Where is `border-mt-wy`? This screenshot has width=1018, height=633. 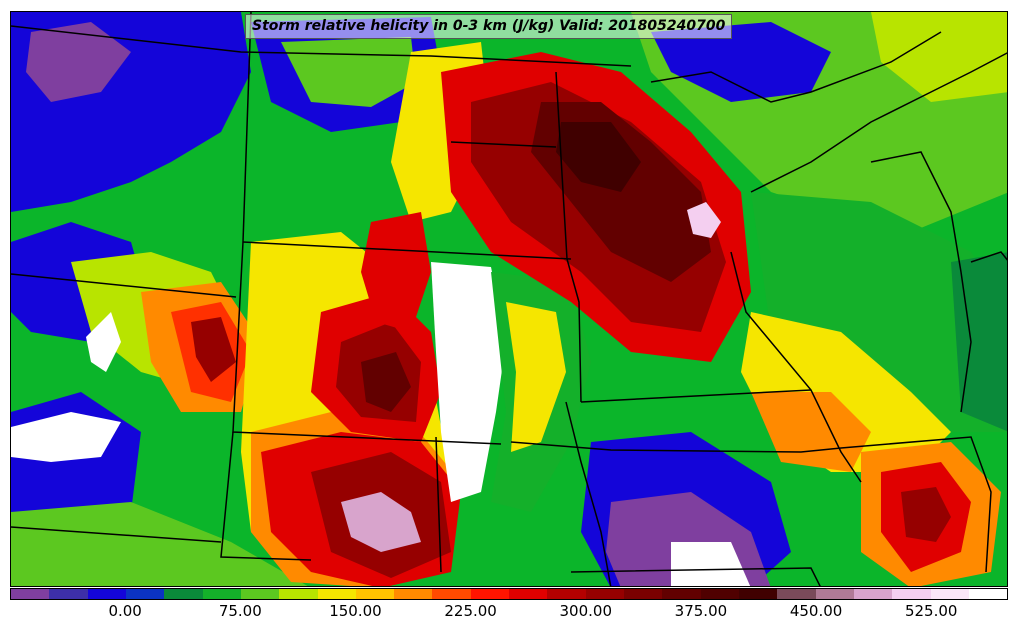
border-mt-wy is located at coordinates (247, 127).